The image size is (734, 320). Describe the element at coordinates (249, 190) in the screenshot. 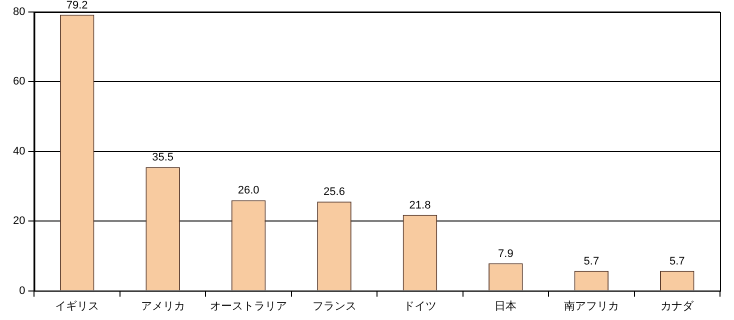

I see `data-label: 26.0` at that location.